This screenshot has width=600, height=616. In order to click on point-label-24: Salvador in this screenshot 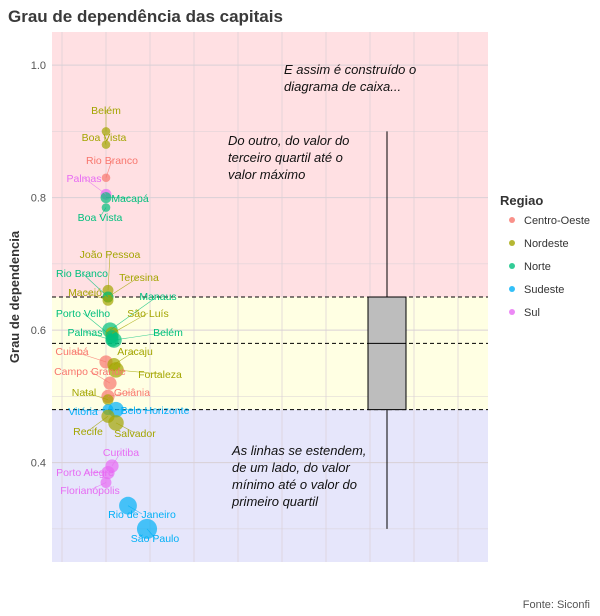, I will do `click(135, 434)`.